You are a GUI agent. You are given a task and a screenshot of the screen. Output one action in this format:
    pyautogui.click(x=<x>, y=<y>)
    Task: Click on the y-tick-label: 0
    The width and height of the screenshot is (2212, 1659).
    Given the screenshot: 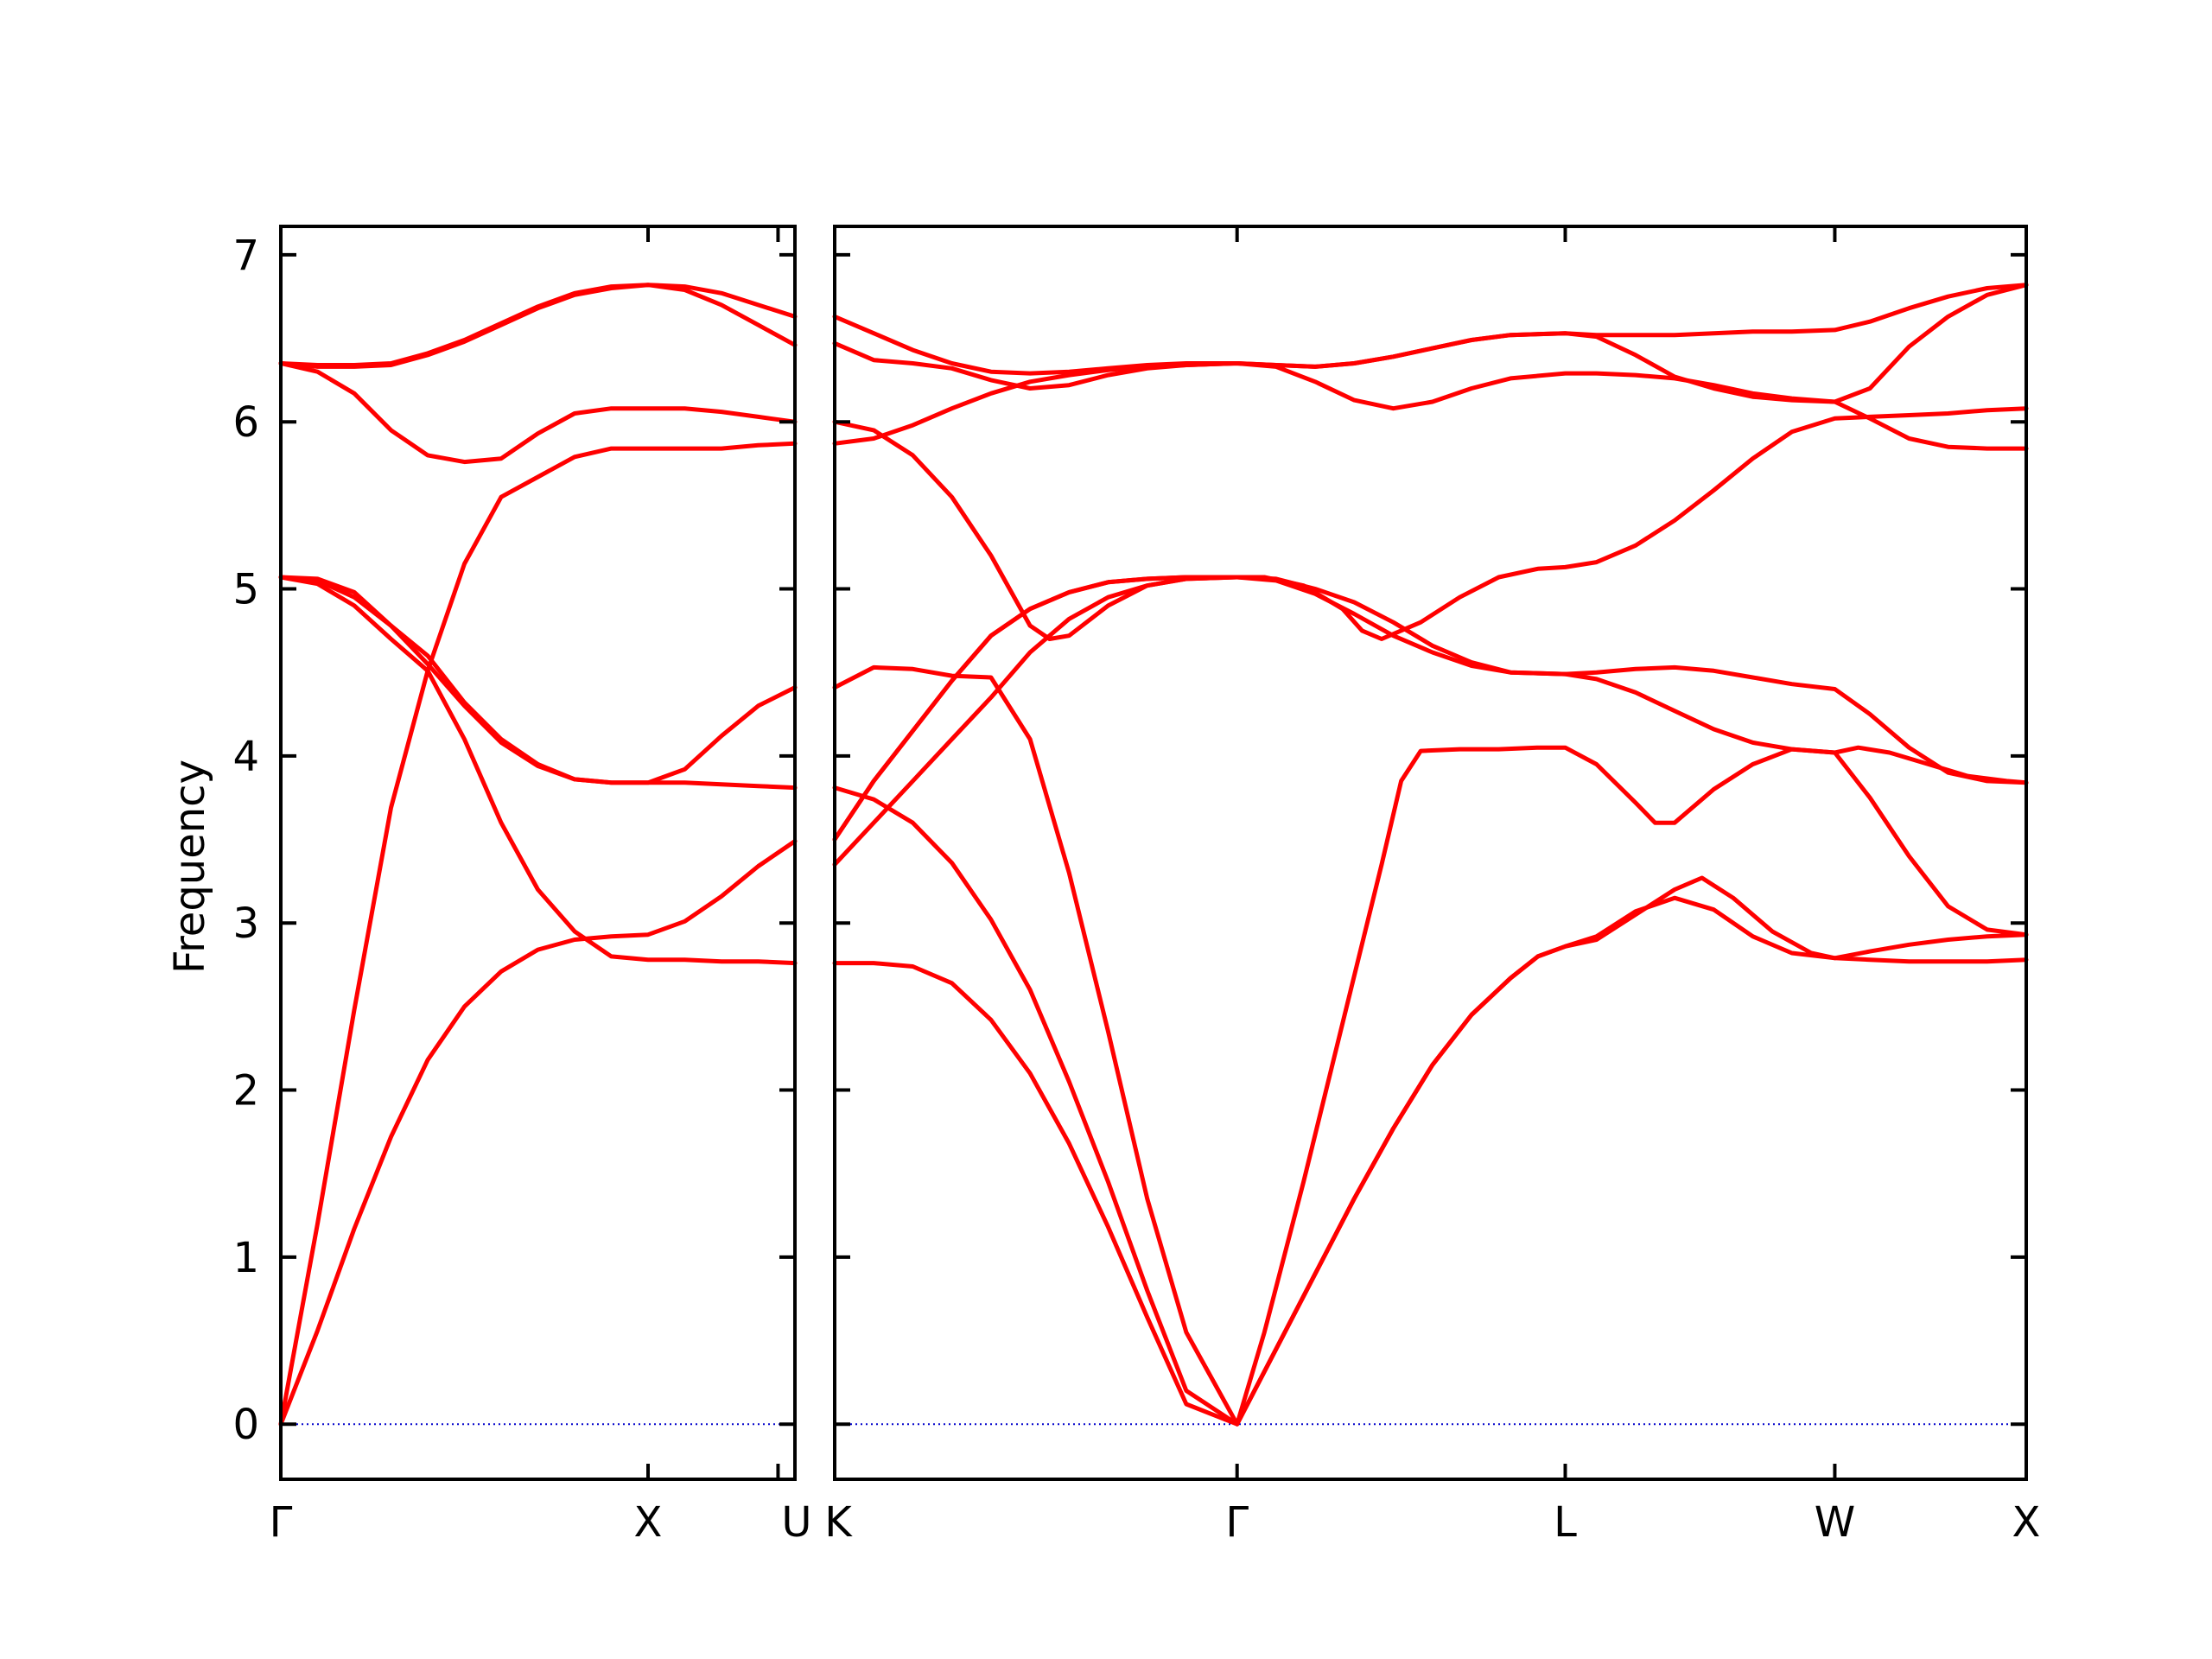 What is the action you would take?
    pyautogui.click(x=245, y=1425)
    